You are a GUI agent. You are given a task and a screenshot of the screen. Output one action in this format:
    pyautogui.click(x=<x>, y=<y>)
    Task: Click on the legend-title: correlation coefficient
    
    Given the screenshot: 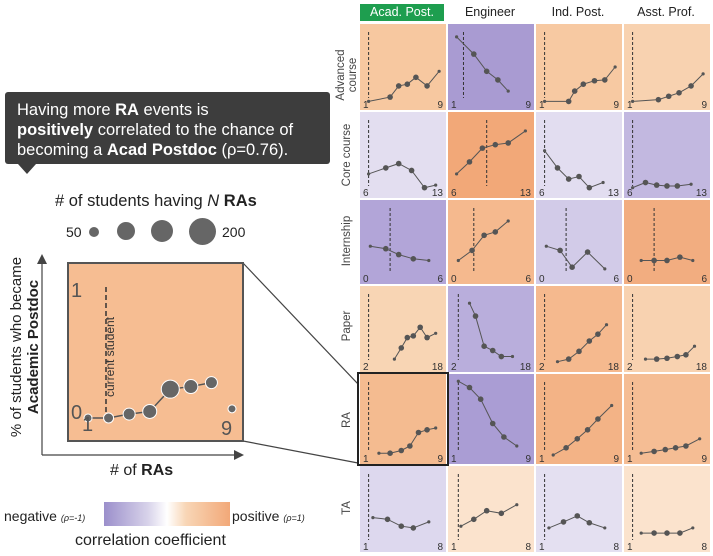 What is the action you would take?
    pyautogui.click(x=150, y=540)
    